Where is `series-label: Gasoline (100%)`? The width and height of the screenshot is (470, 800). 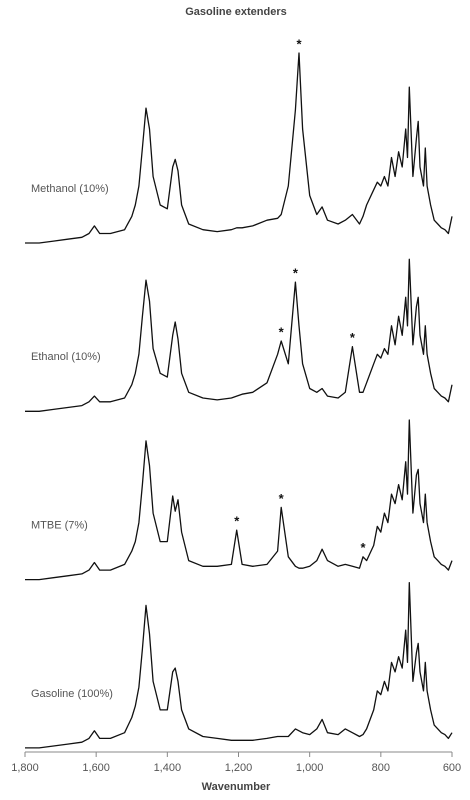 series-label: Gasoline (100%) is located at coordinates (72, 694).